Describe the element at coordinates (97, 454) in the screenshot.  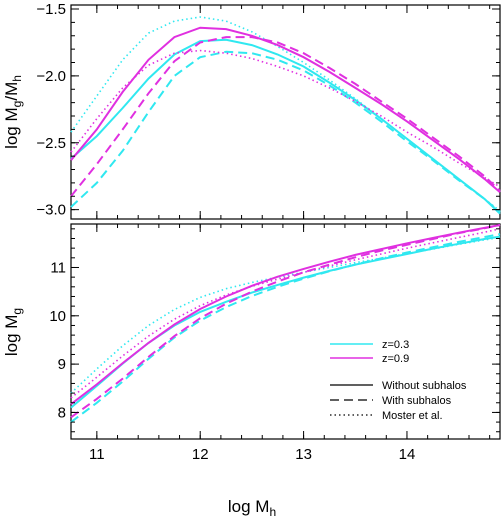
I see `x-tick-label: 11` at that location.